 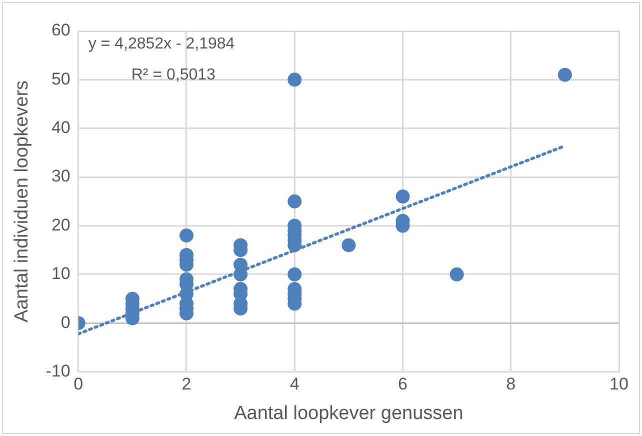 What do you see at coordinates (60, 30) in the screenshot?
I see `y-tick-label: 60` at bounding box center [60, 30].